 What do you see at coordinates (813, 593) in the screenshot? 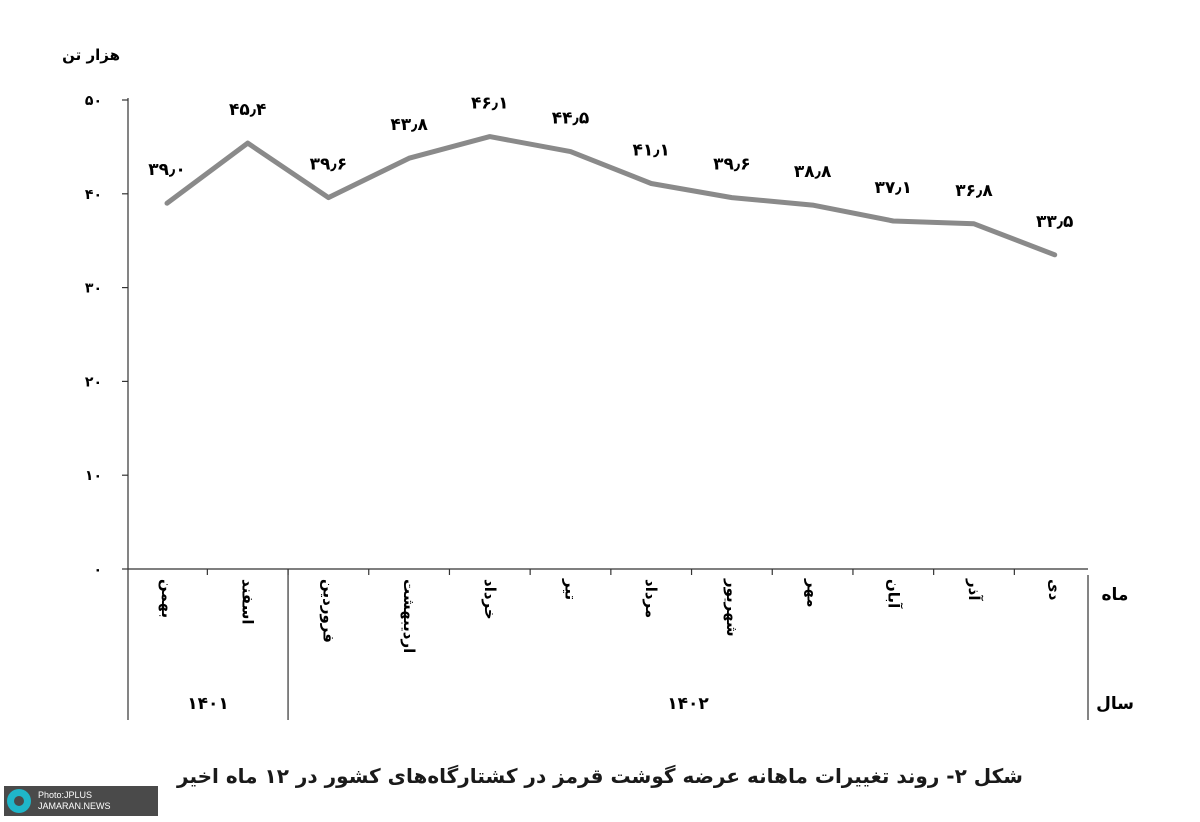
I see `month-label: مهر` at bounding box center [813, 593].